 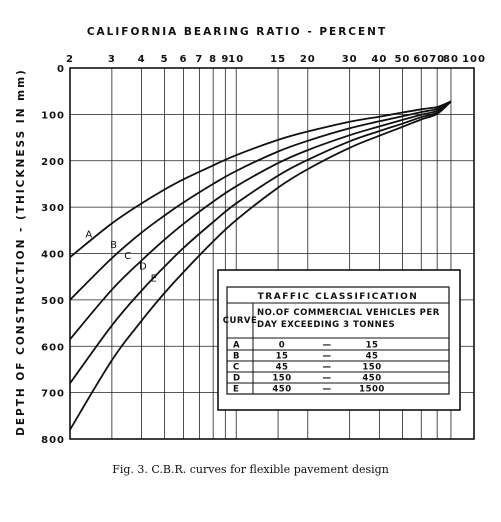 What do you see at coordinates (237, 379) in the screenshot?
I see `table-cell-curve: D` at bounding box center [237, 379].